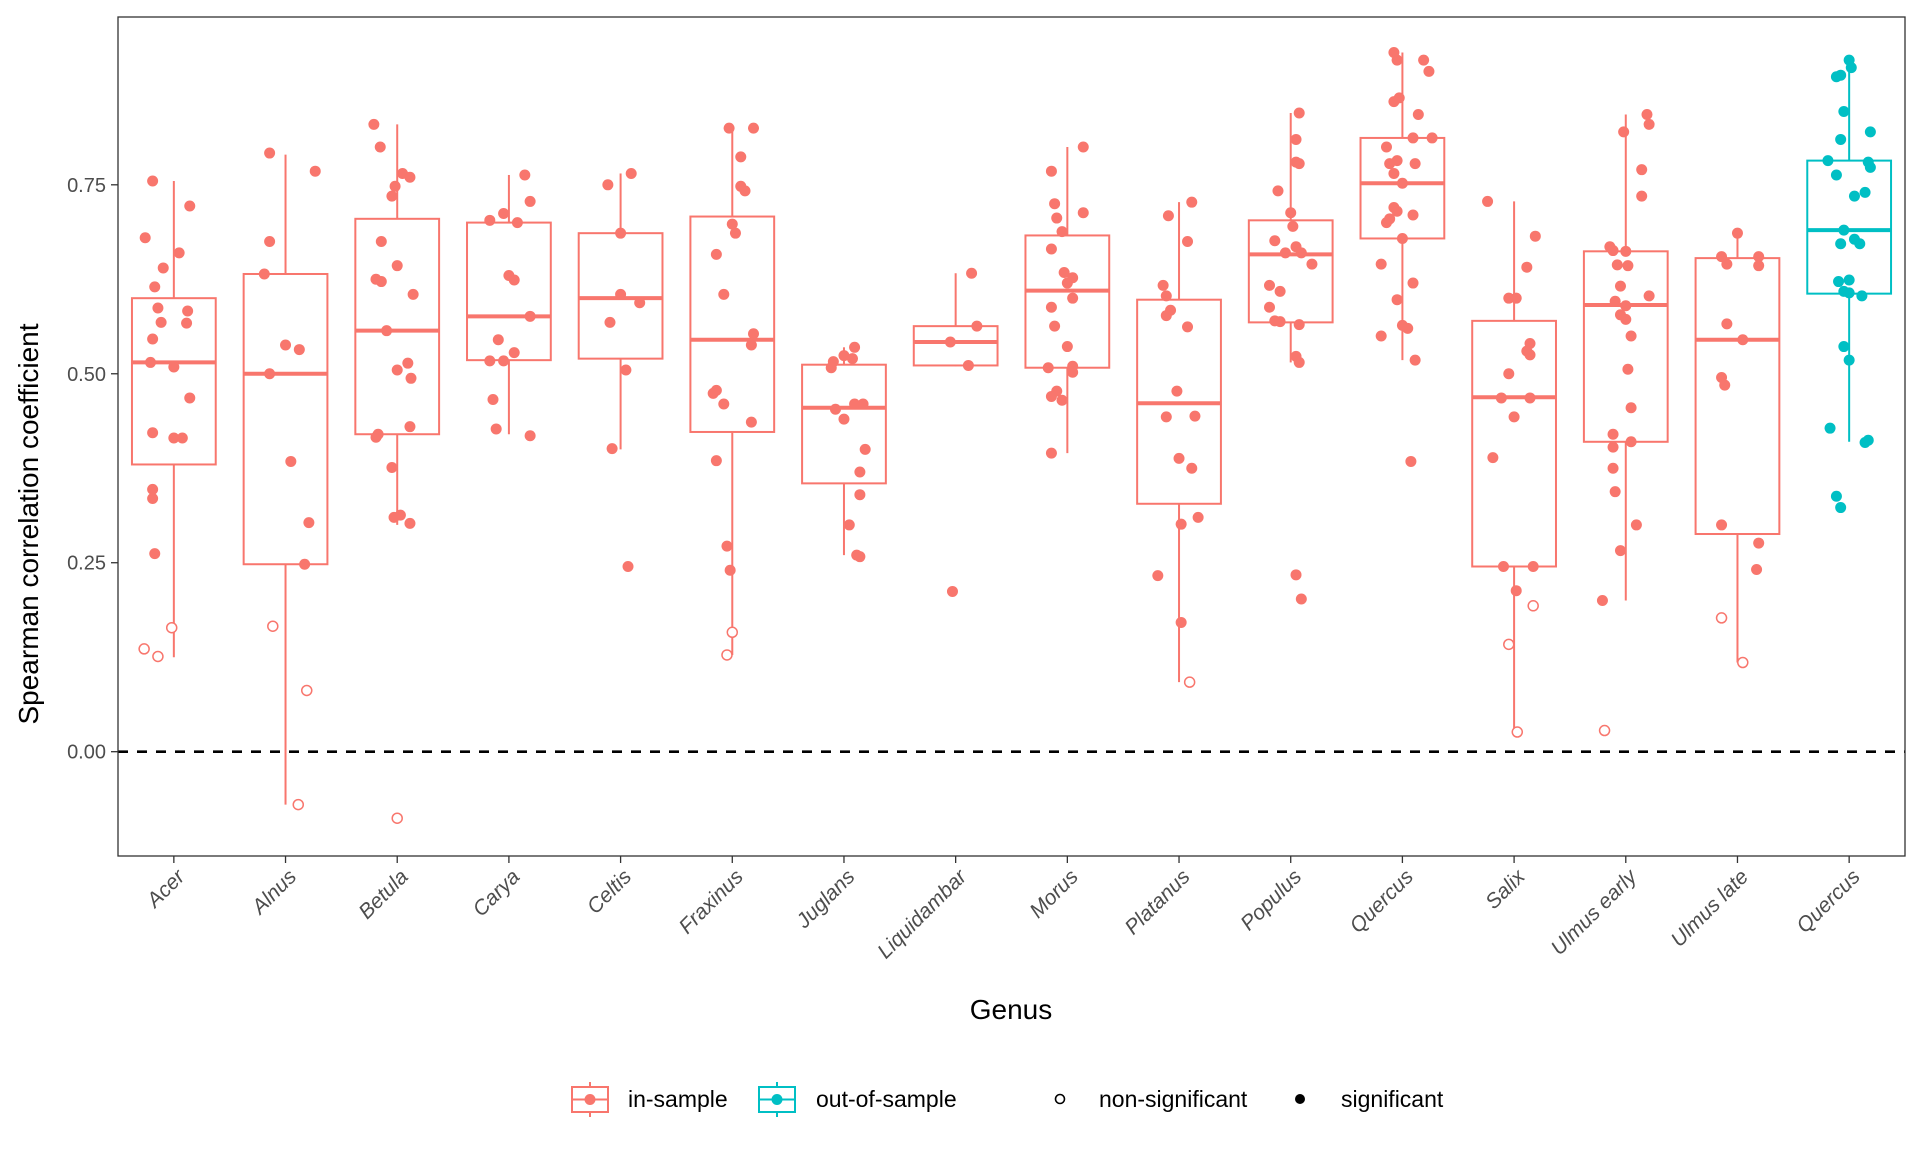  What do you see at coordinates (1828, 901) in the screenshot?
I see `x-tick-label: Quercus` at bounding box center [1828, 901].